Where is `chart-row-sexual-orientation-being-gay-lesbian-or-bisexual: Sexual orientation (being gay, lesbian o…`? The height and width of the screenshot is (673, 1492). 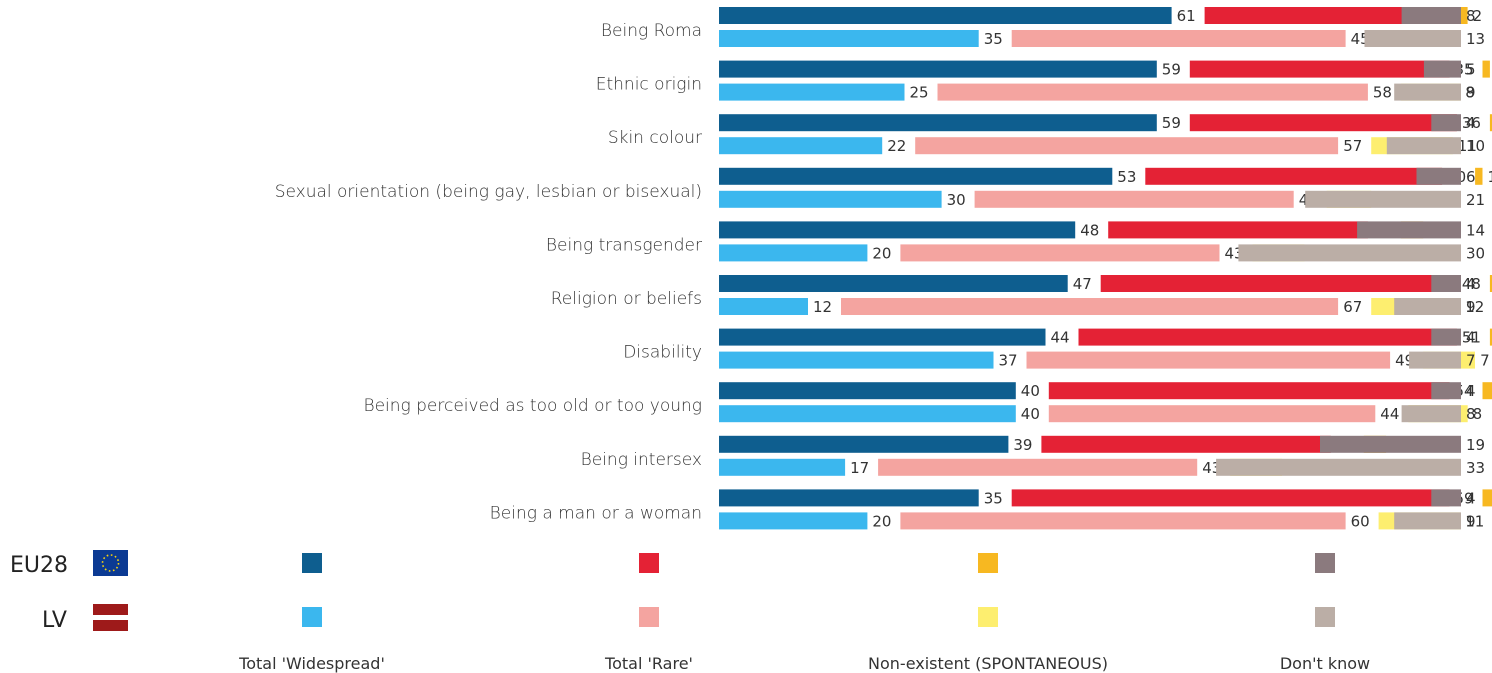
chart-row-sexual-orientation-being-gay-lesbian-or-bisexual: Sexual orientation (being gay, lesbian o… is located at coordinates (883, 188).